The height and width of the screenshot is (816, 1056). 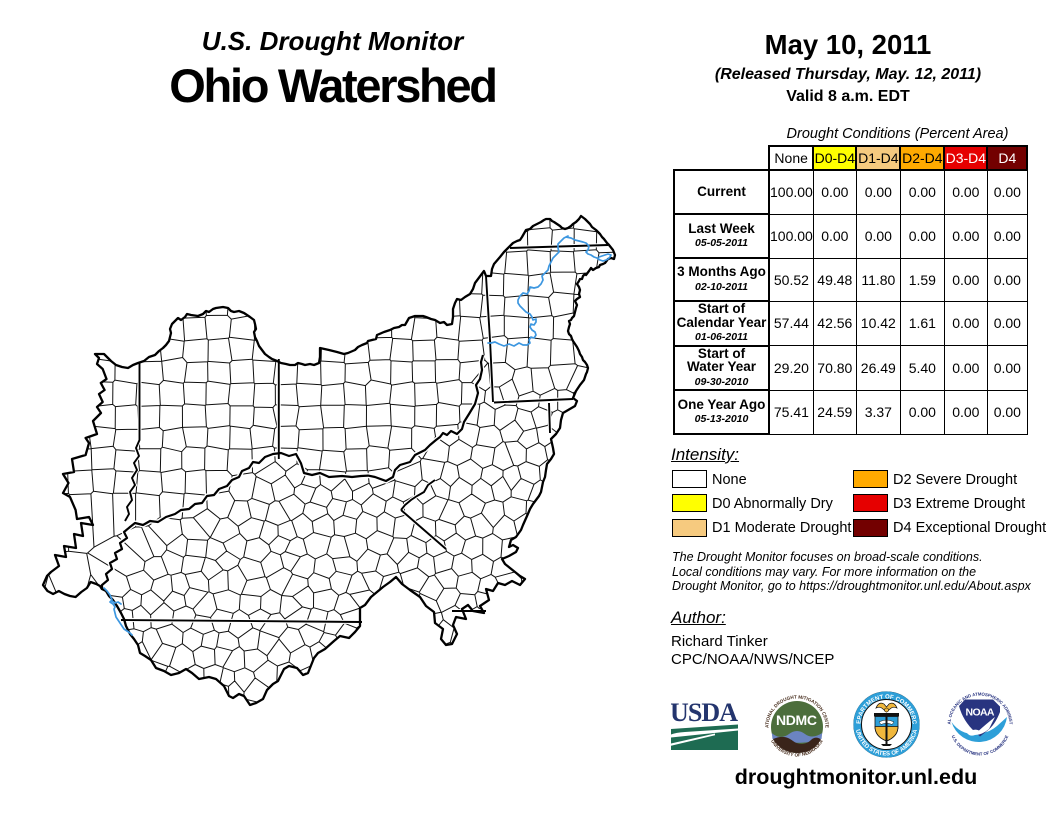 I want to click on svg-text: USDA, so click(x=704, y=714).